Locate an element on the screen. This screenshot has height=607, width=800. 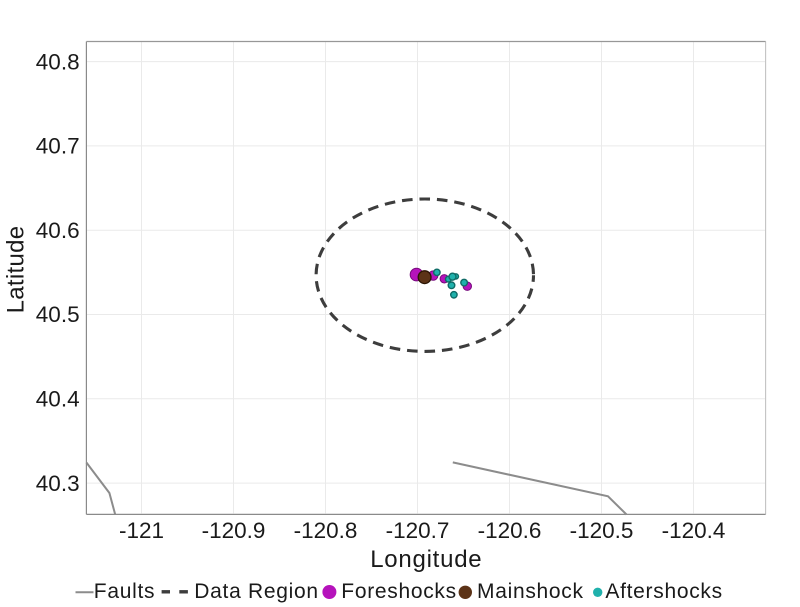
svg-text: Aftershocks is located at coordinates (663, 591).